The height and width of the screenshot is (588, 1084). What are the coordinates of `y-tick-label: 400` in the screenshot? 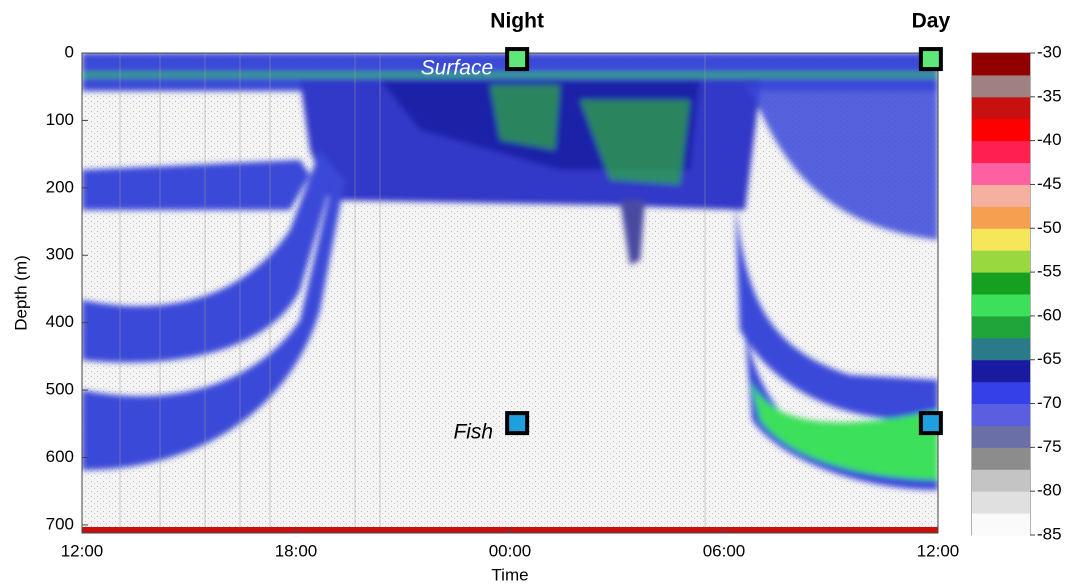 It's located at (60, 321).